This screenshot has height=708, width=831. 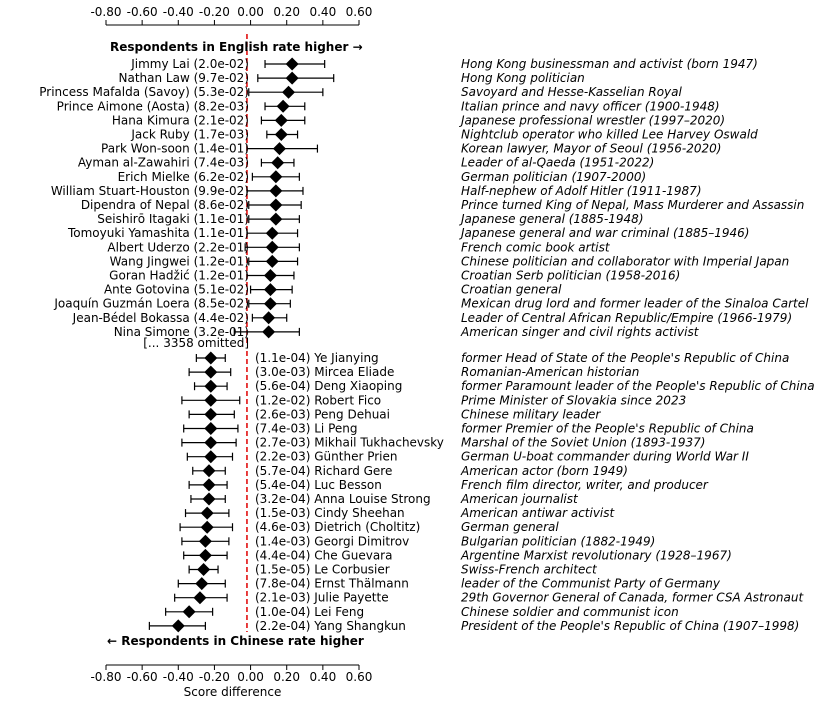 I want to click on top-axis-tick-label: 0.60, so click(x=359, y=12).